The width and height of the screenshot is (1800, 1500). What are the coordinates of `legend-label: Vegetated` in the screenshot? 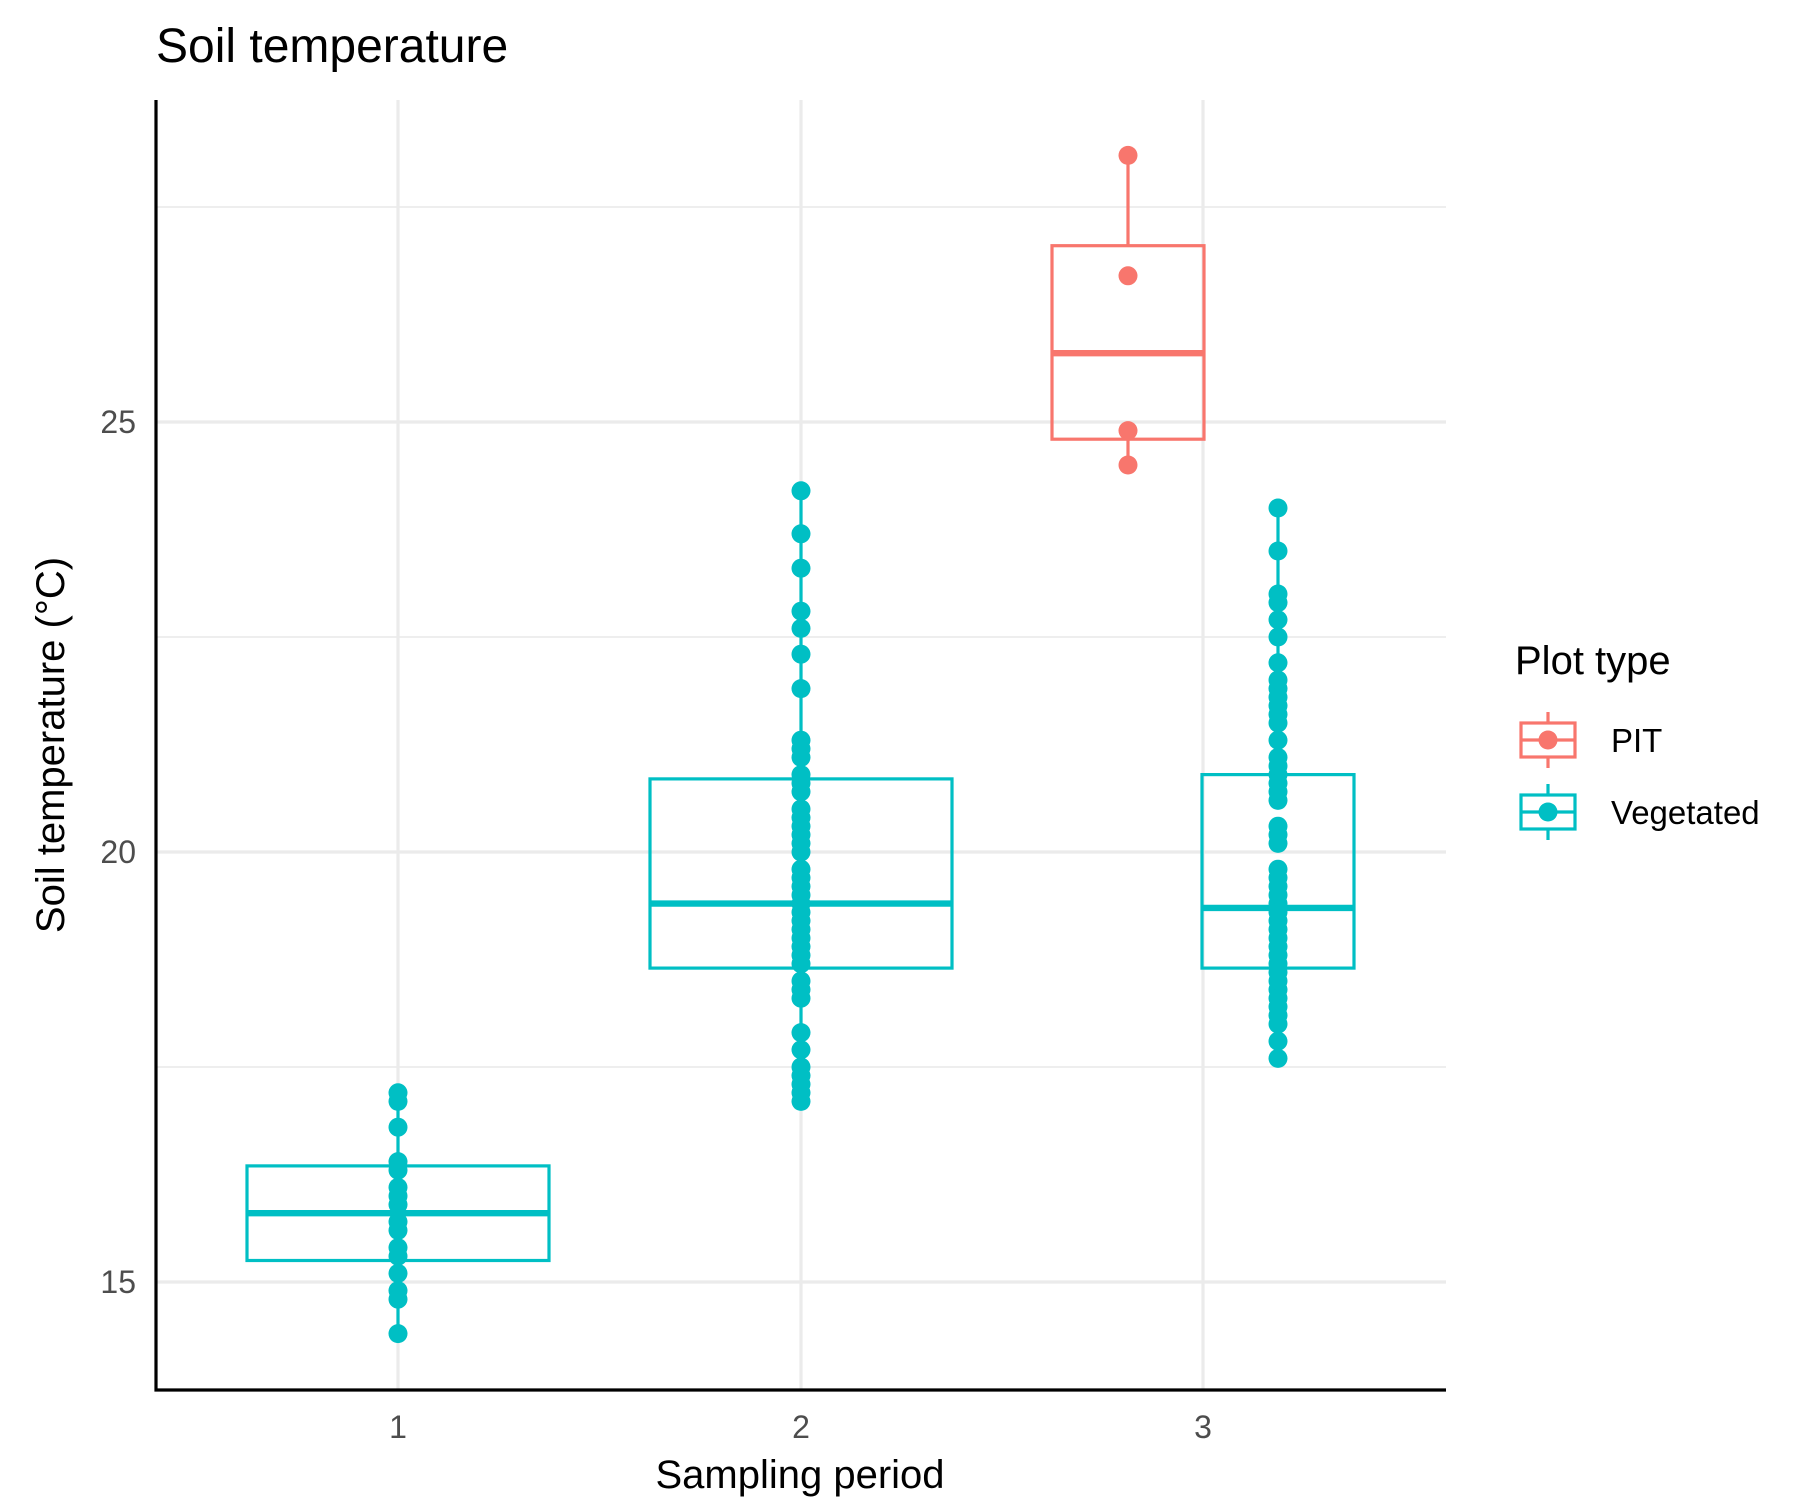 It's located at (1685, 812).